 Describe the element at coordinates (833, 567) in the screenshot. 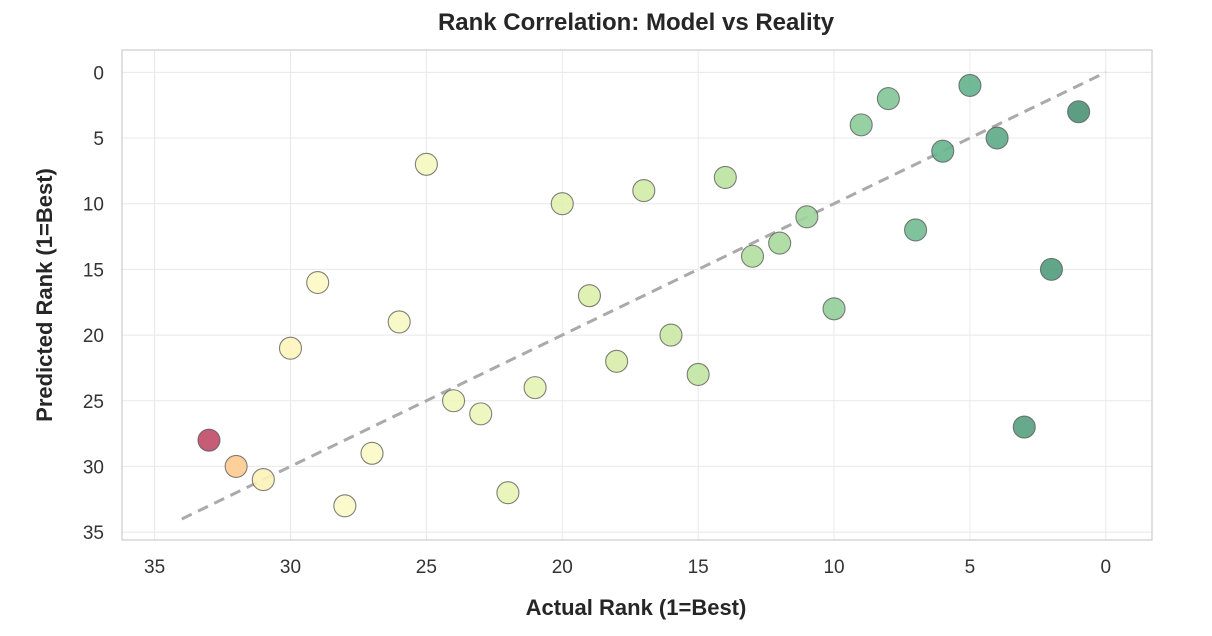

I see `x-tick-label: 10` at that location.